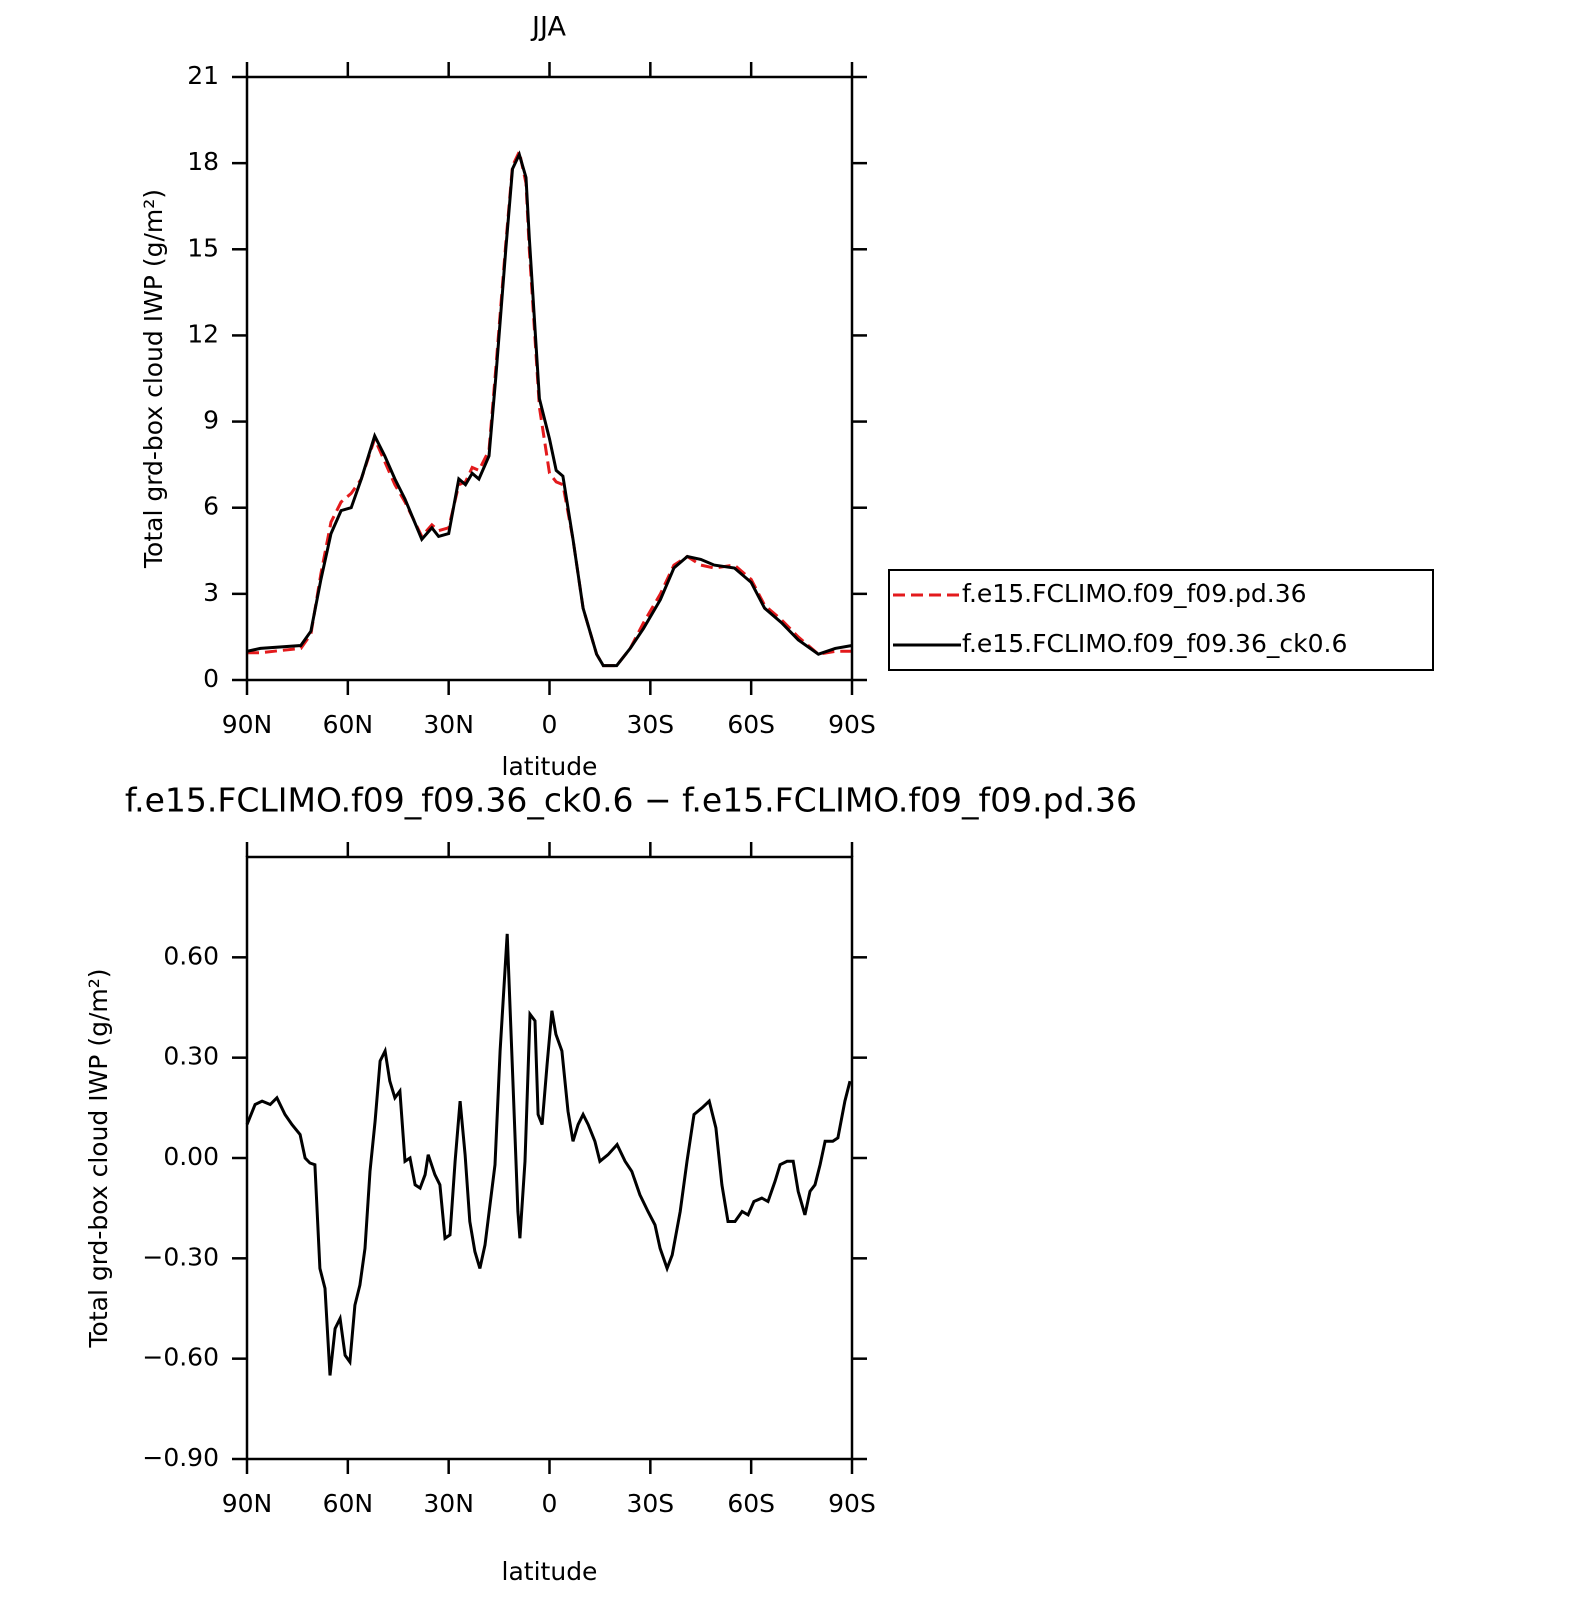  I want to click on legend-label: f.e15.FCLIMO.f09_f09.36_ck0.6, so click(1154, 643).